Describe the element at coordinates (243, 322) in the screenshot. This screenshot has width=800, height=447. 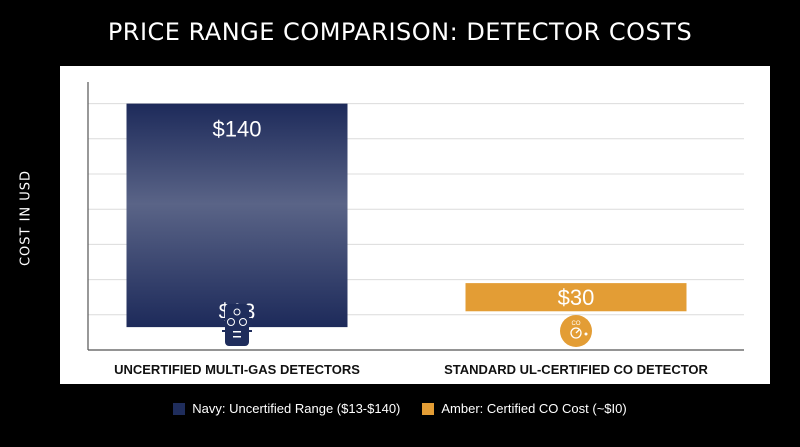
I see `detector-sensor-right` at that location.